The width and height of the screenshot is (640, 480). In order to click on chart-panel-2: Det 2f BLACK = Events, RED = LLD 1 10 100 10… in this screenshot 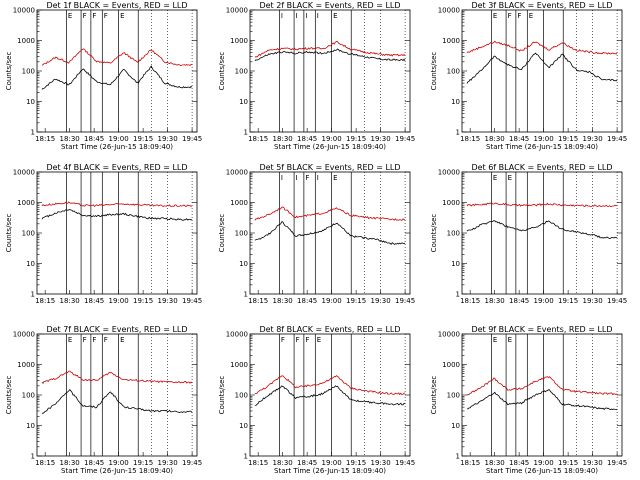, I will do `click(316, 76)`.